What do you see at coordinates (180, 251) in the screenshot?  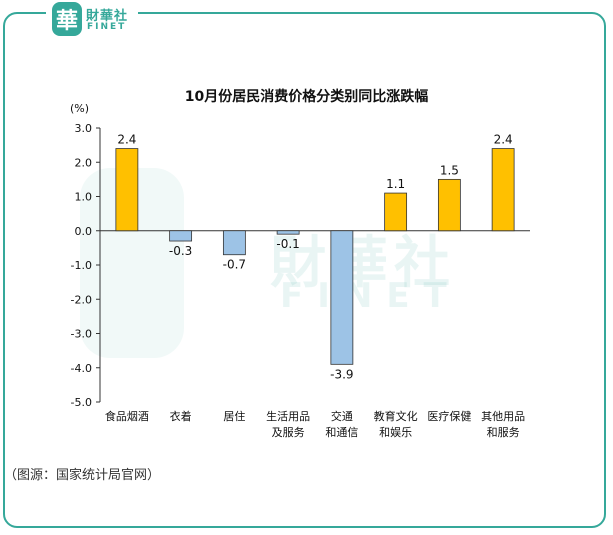 I see `bar-value-label: -0.3` at bounding box center [180, 251].